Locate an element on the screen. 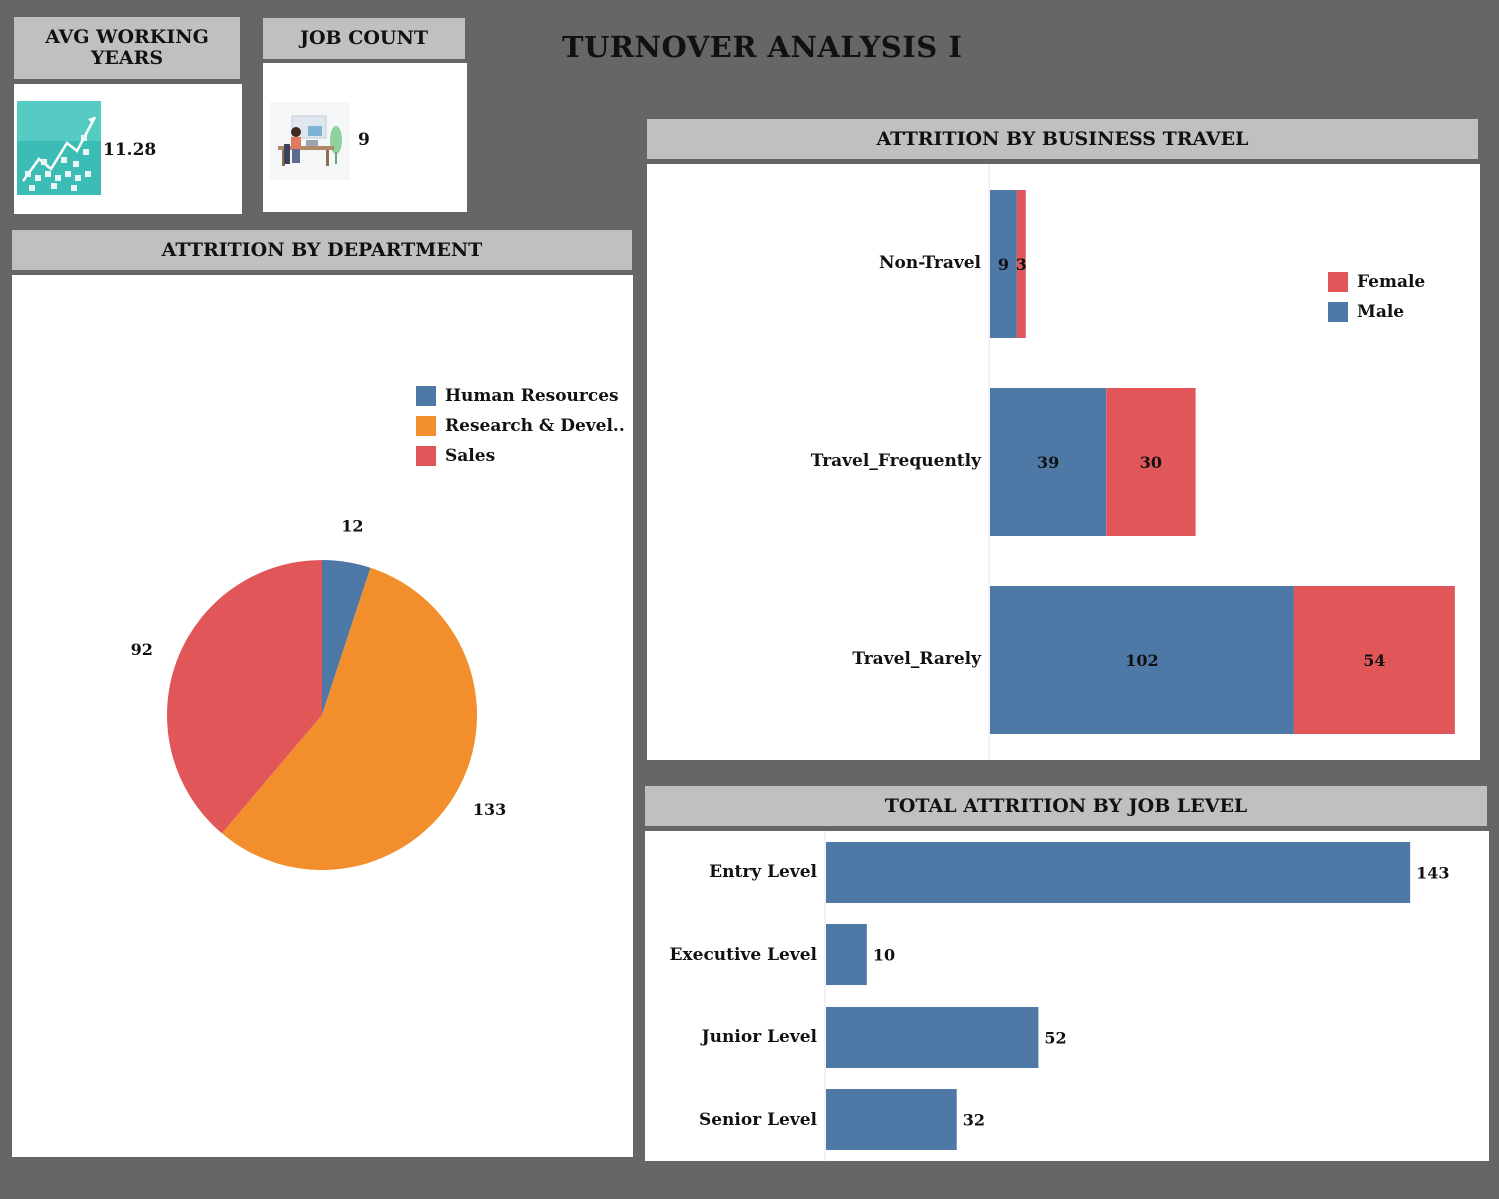  travel-data-label: 30 is located at coordinates (1151, 462).